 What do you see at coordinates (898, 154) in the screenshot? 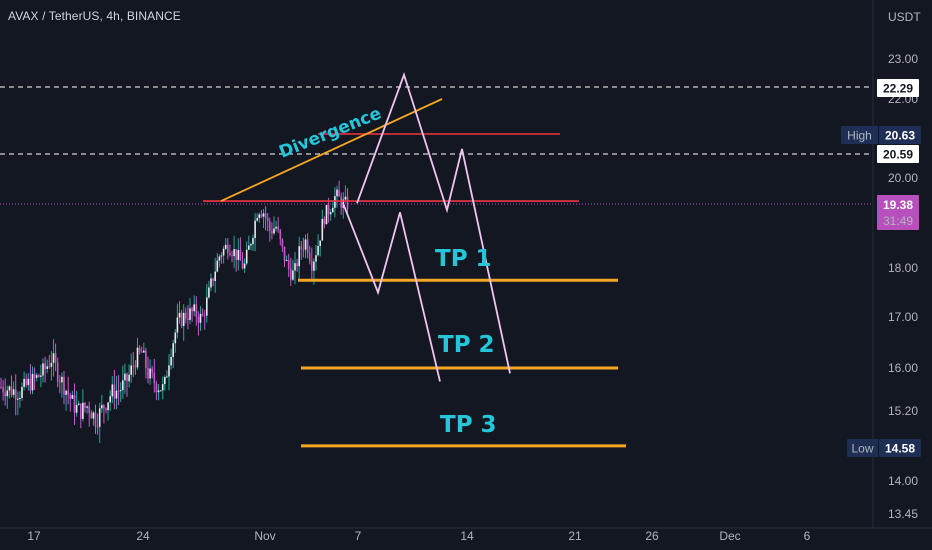
I see `dashed-level-2-tag: 20.59` at bounding box center [898, 154].